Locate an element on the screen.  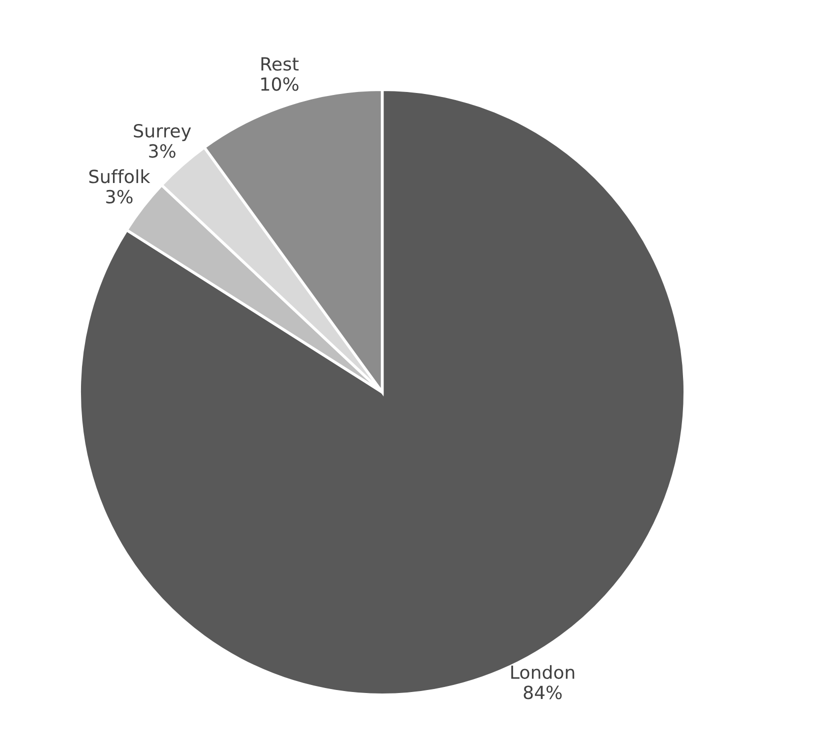
slice-label: Suffolk is located at coordinates (119, 176).